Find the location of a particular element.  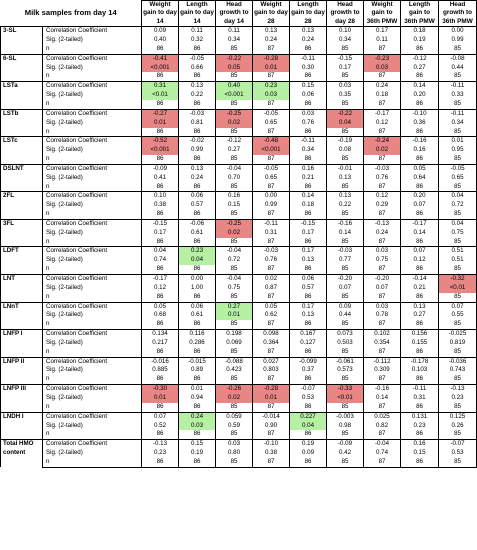

value-cell: 0.00 is located at coordinates (271, 196).